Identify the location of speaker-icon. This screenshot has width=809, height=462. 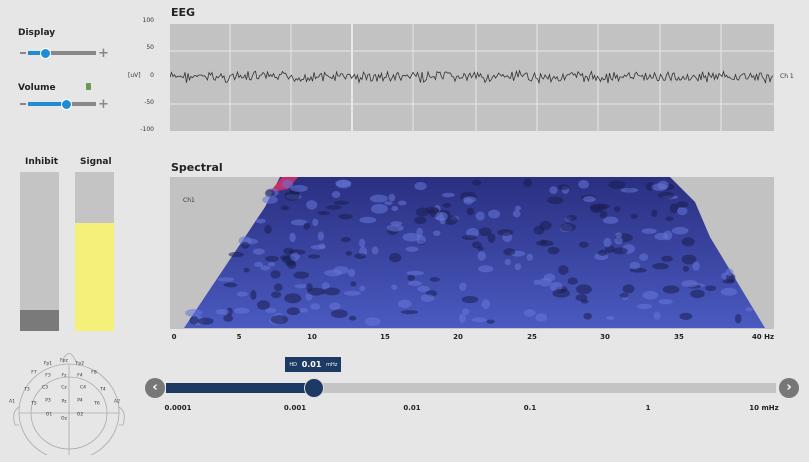
(88, 86).